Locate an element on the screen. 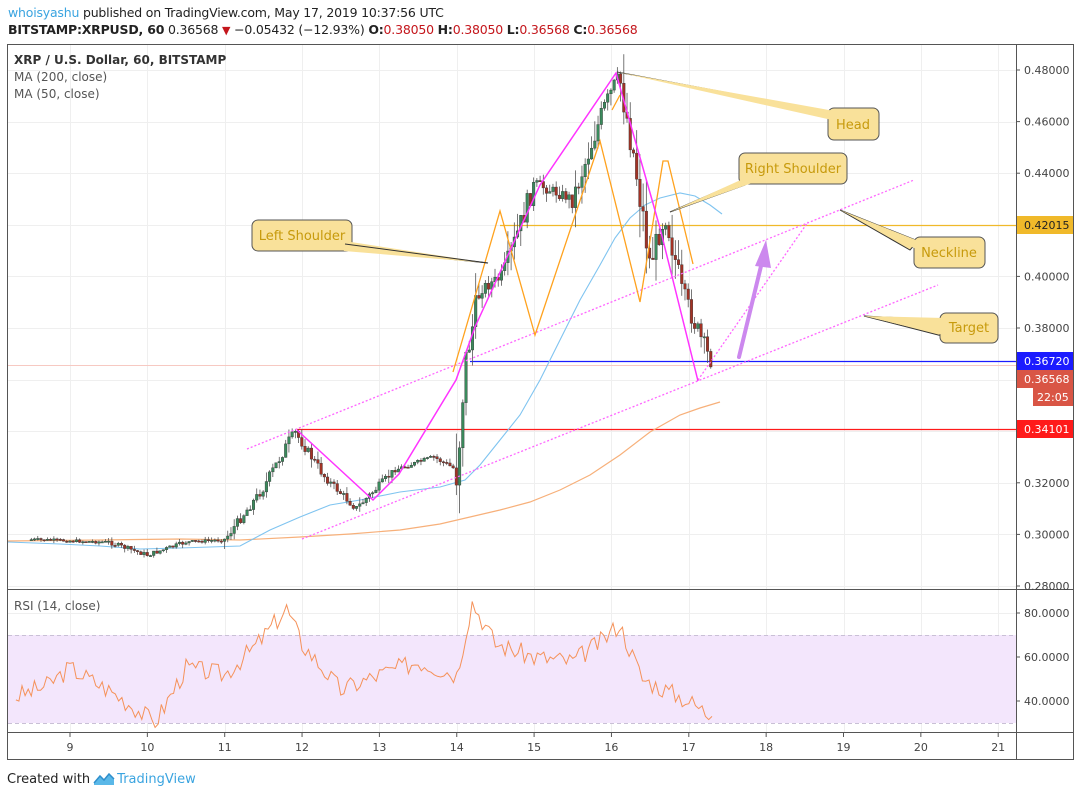  orange-zigzag-pattern is located at coordinates (573, 255).